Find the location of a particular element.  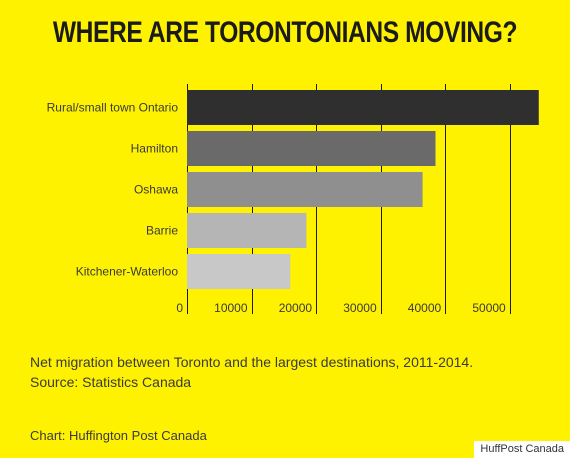

x-tick-label: 40000 is located at coordinates (425, 308).